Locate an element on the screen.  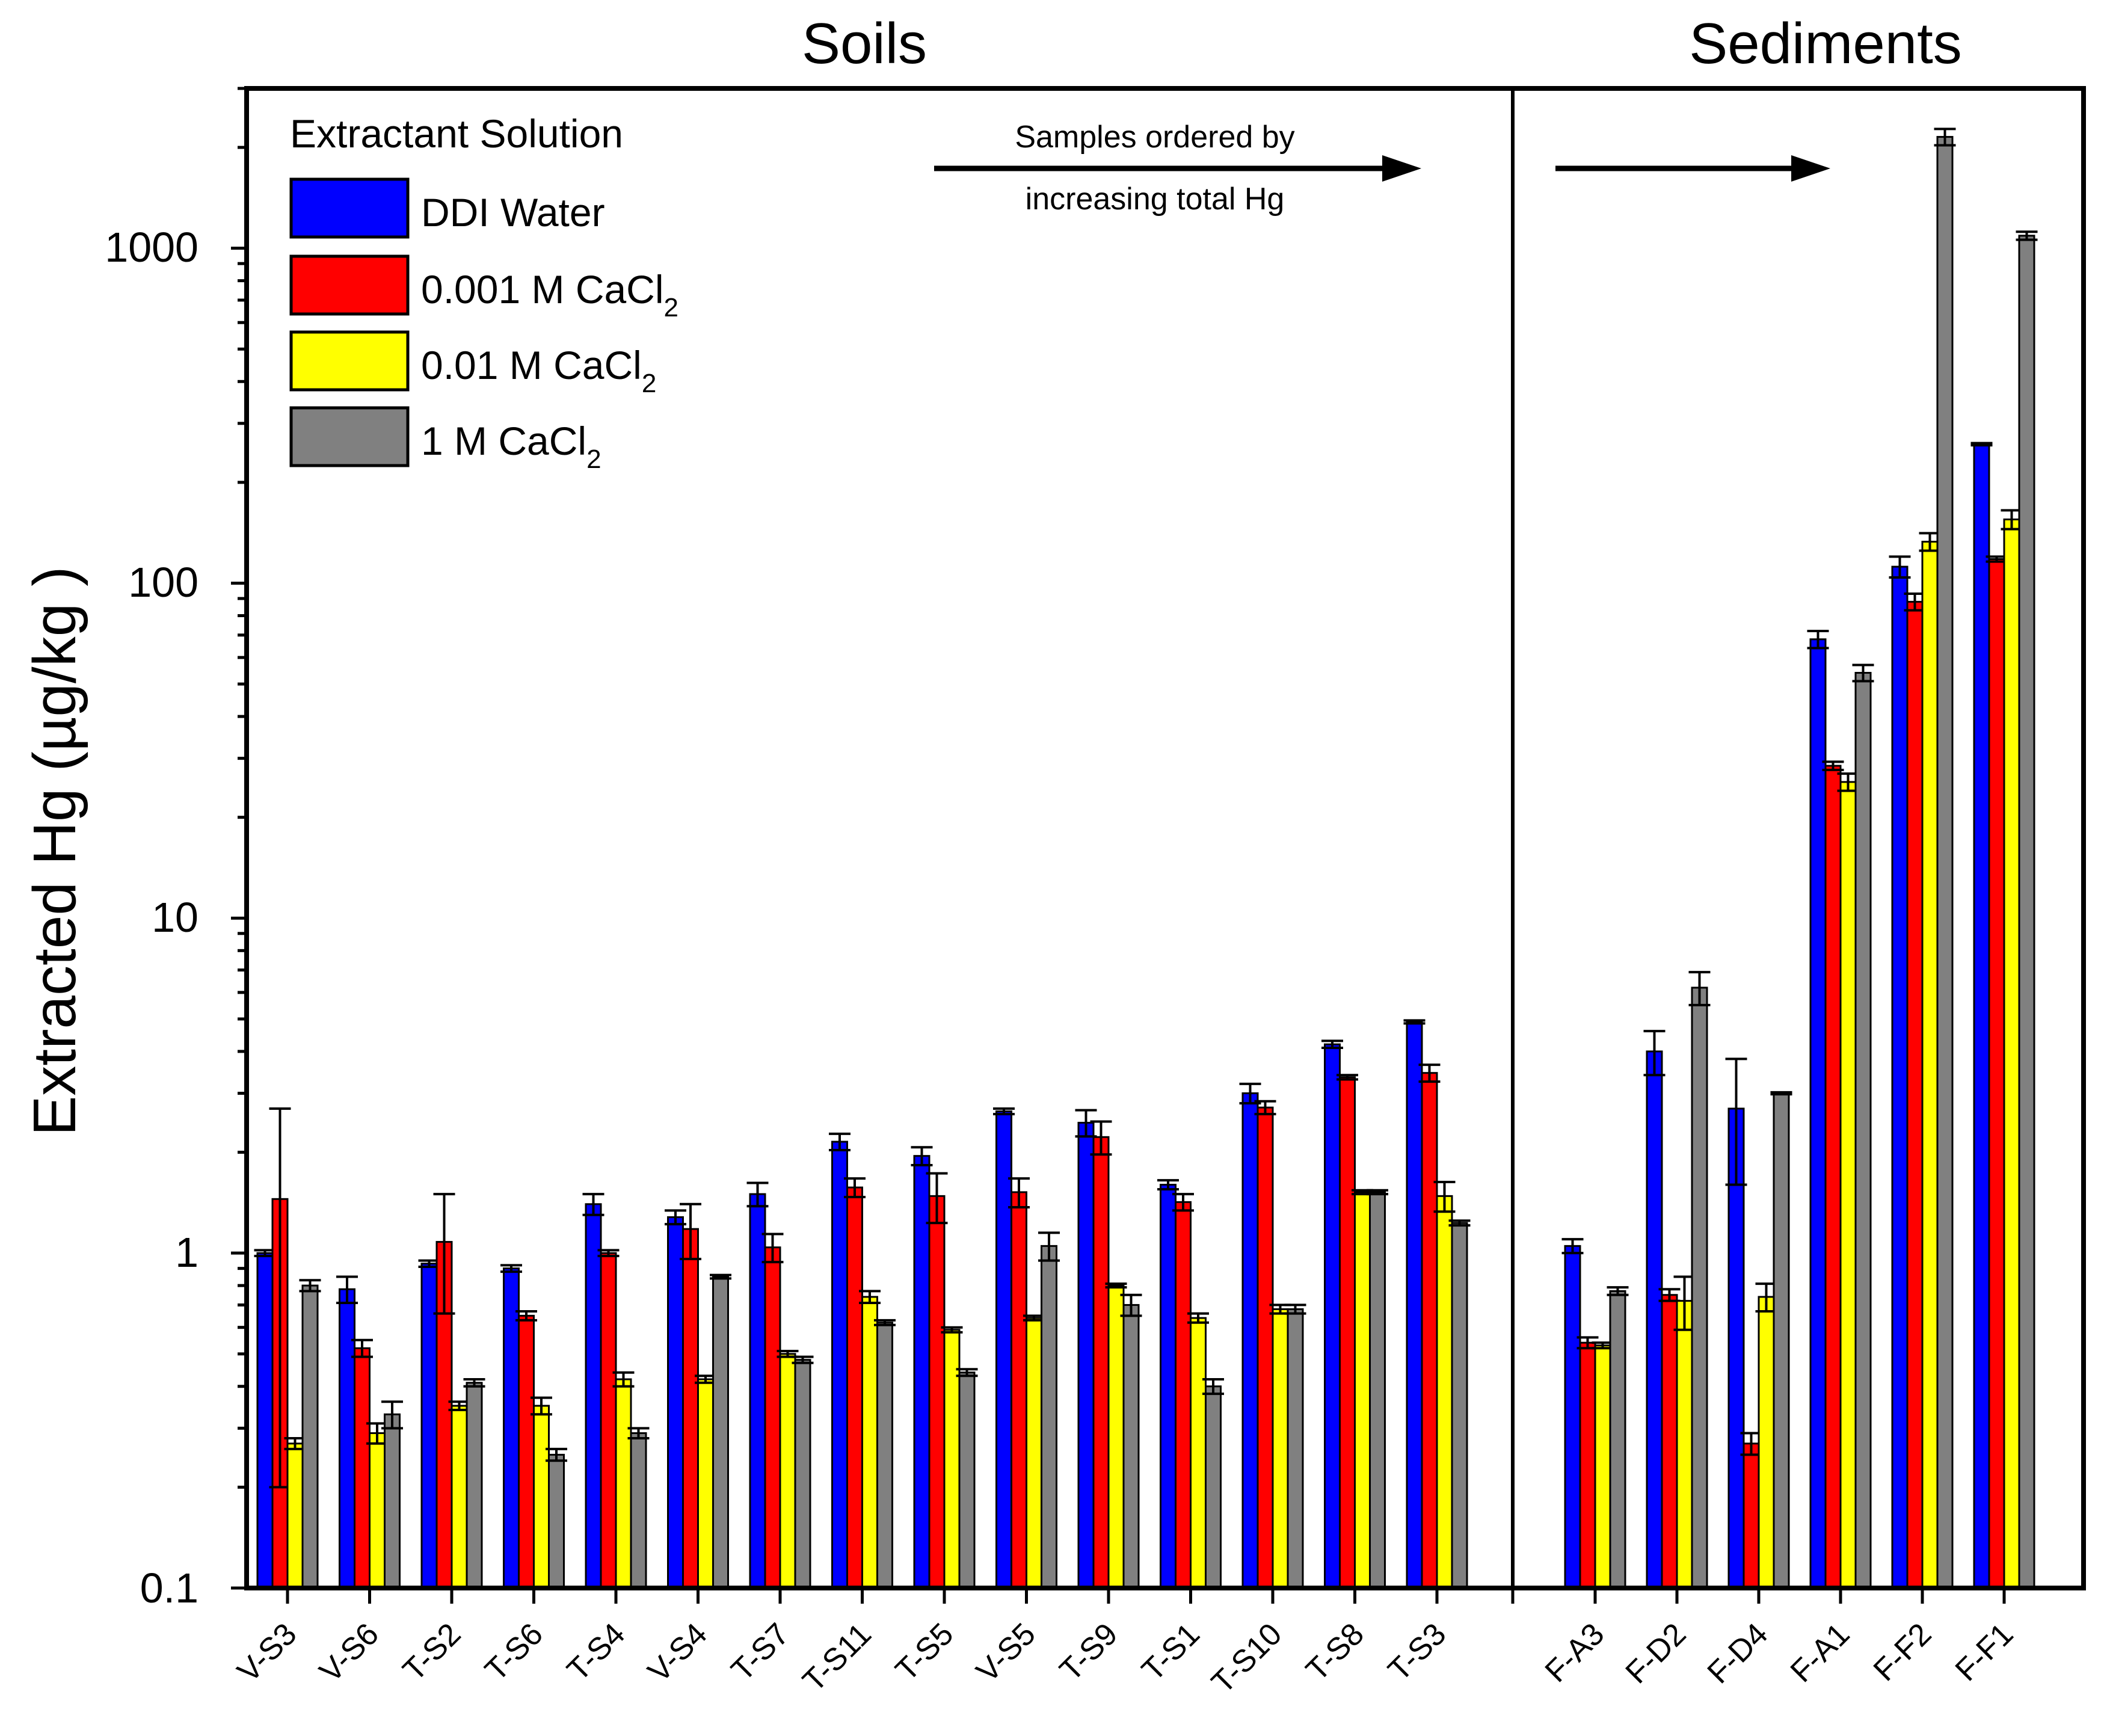
bar-0-01-m-cacl2-f-f2 is located at coordinates (1930, 1065).